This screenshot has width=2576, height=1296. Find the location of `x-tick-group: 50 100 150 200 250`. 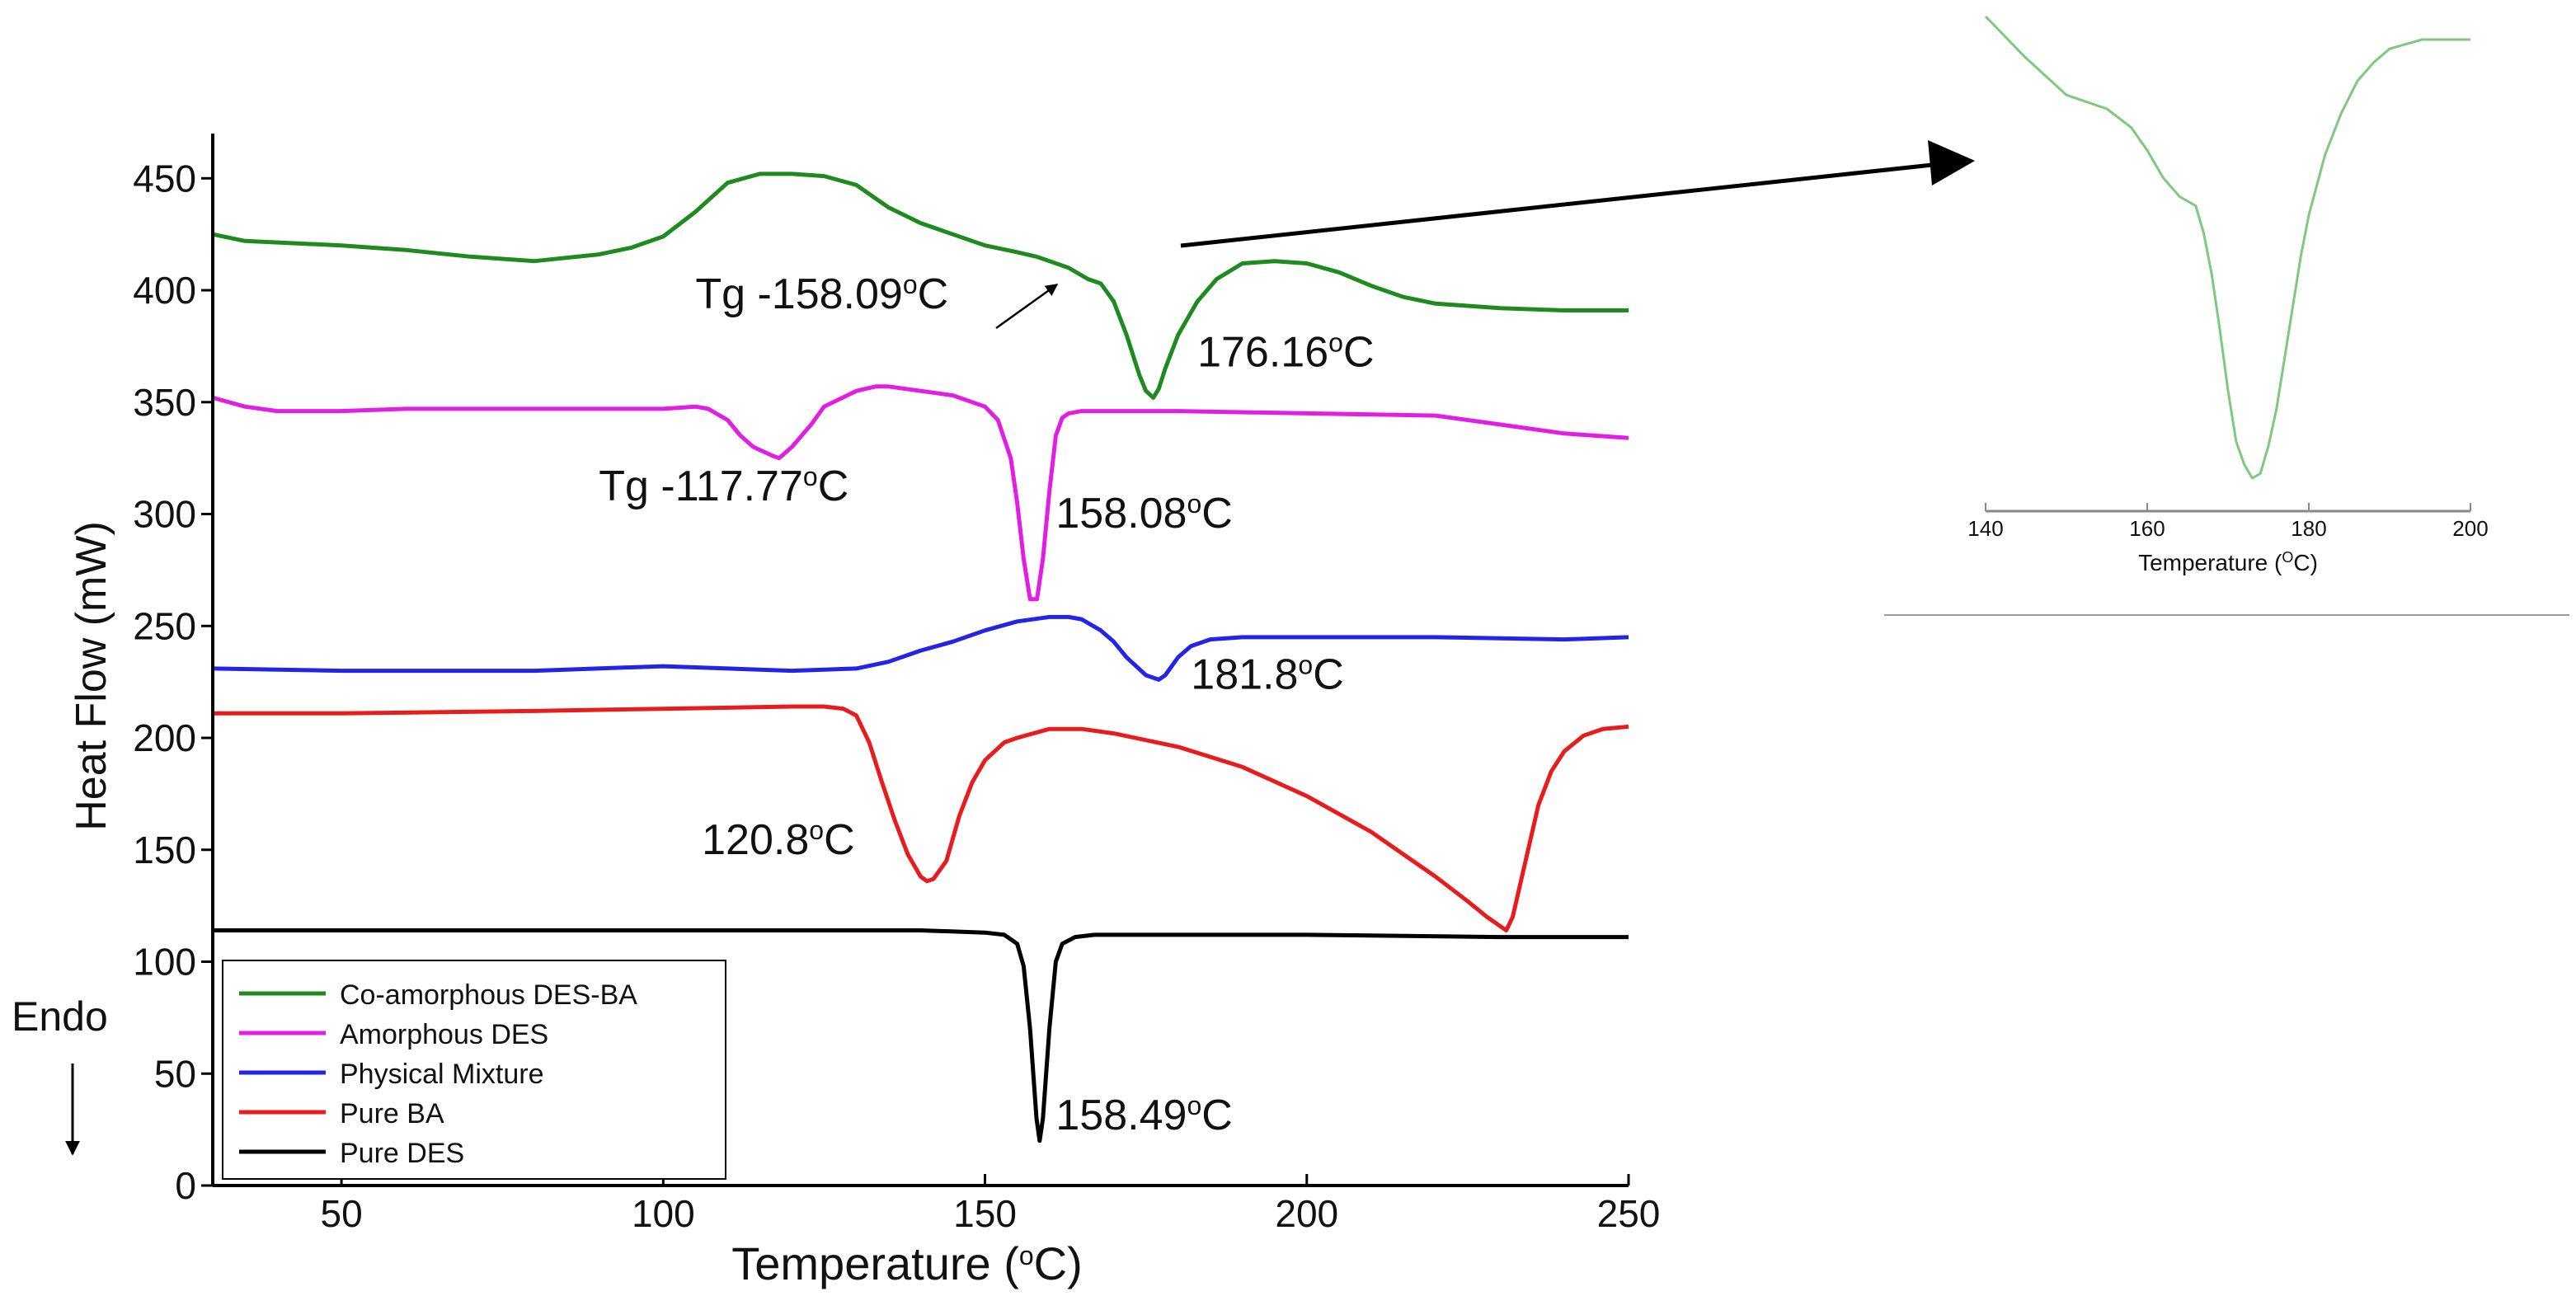

x-tick-group: 50 100 150 200 250 is located at coordinates (991, 1204).